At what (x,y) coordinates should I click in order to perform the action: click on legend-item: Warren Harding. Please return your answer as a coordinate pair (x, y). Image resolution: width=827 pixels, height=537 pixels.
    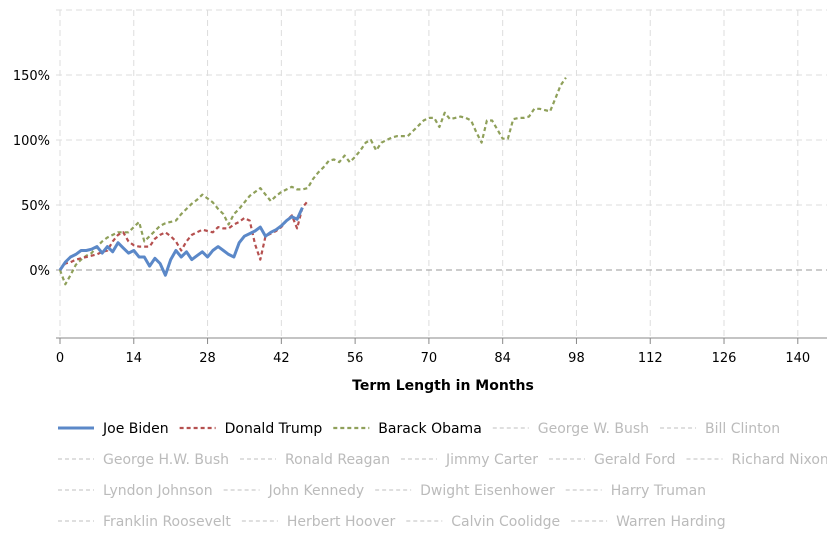
    Looking at the image, I should click on (648, 522).